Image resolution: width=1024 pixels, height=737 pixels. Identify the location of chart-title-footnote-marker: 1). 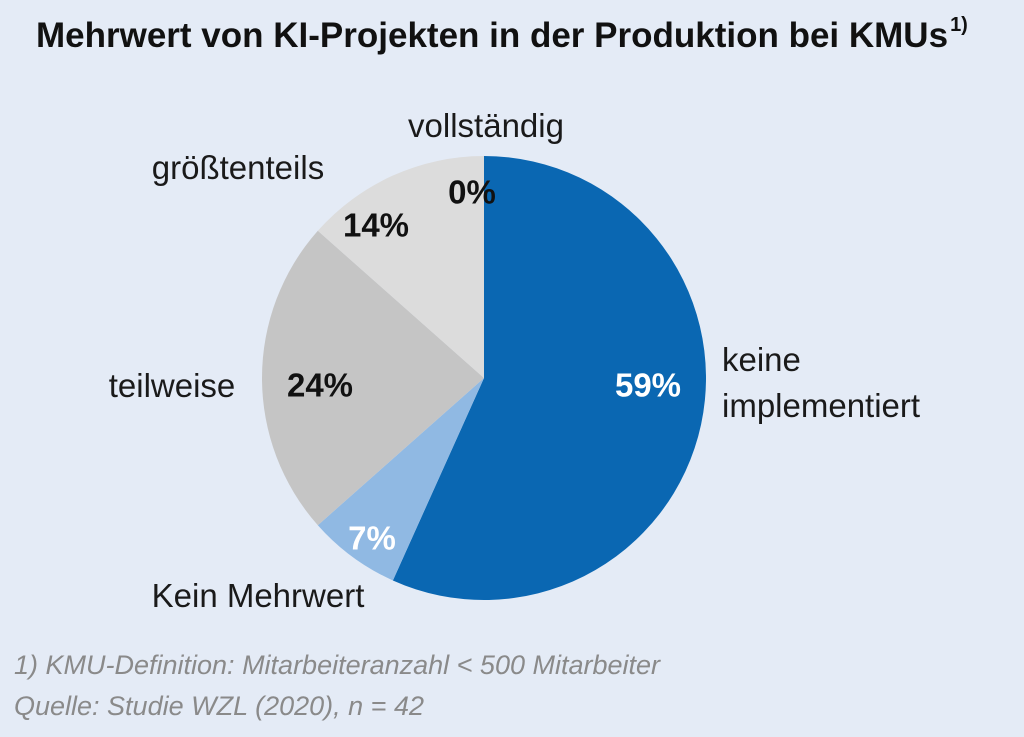
(959, 25).